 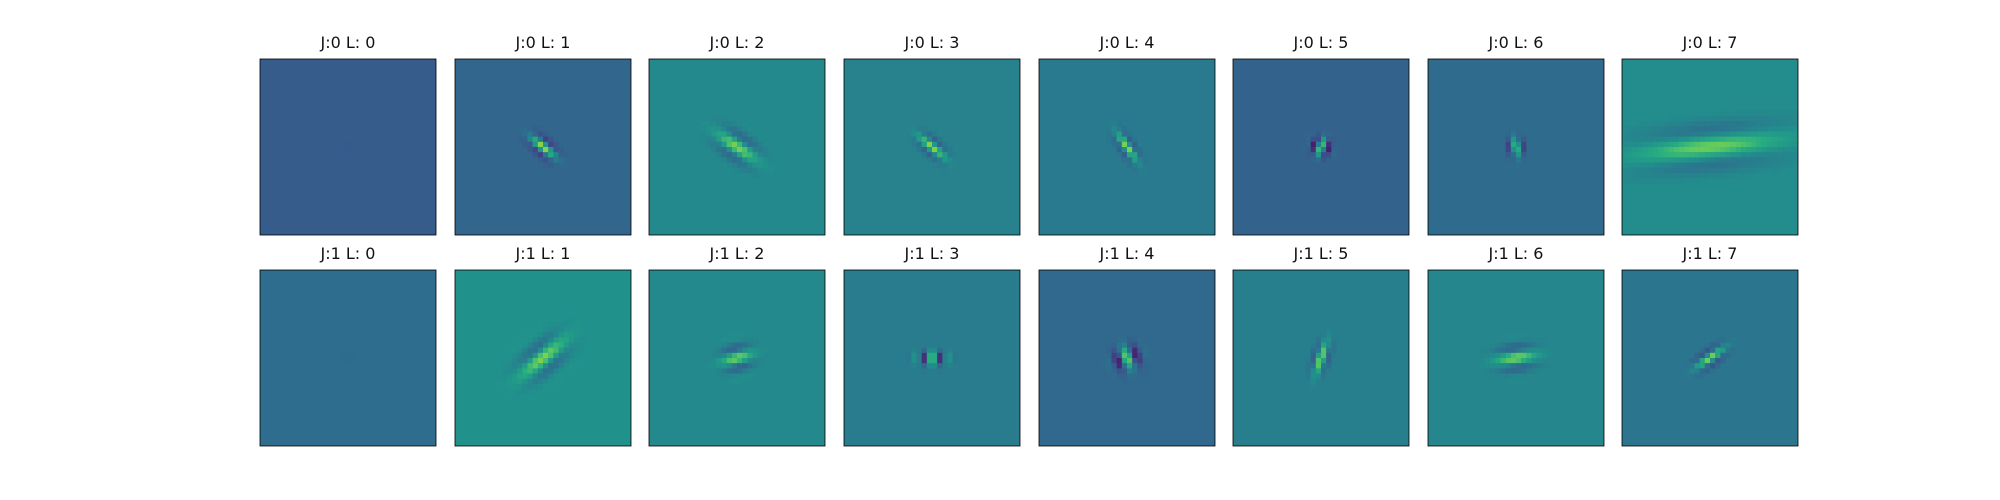 I want to click on panel-title: J:0 L: 4, so click(x=1127, y=42).